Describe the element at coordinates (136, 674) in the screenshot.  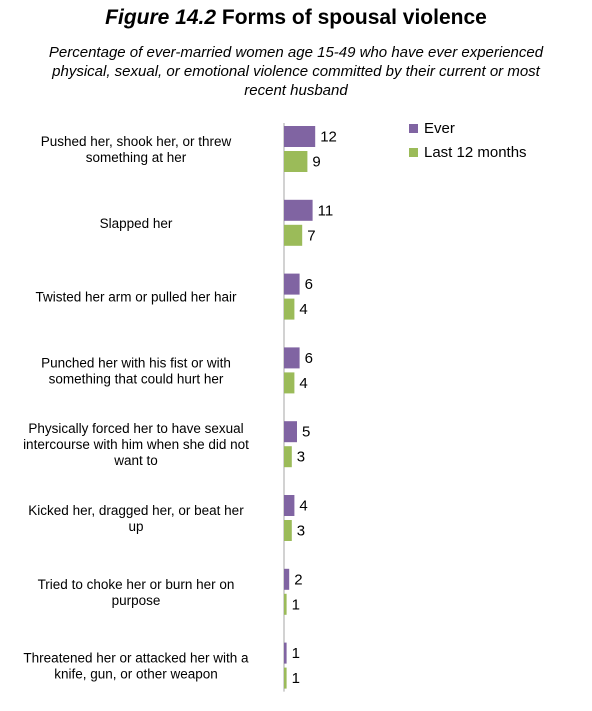
I see `category-label: knife, gun, or other weapon` at that location.